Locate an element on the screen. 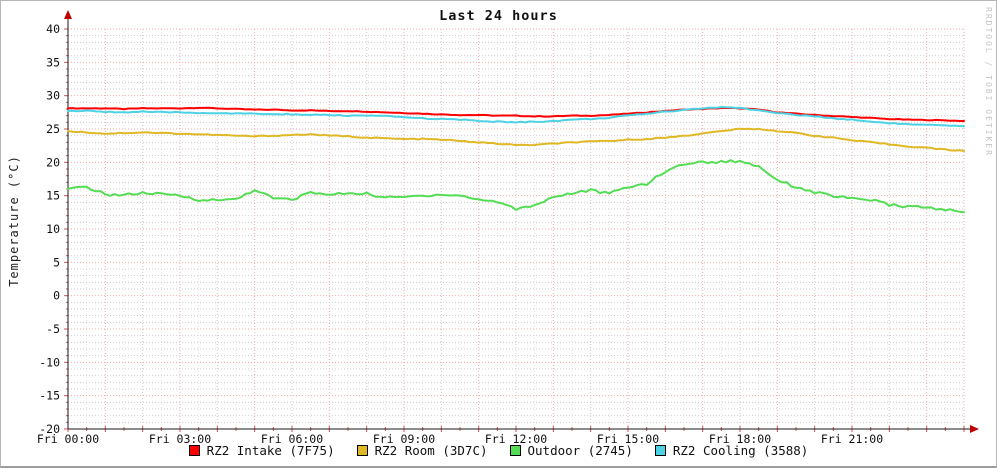  x-tick-label: Fri 15:00 is located at coordinates (628, 439).